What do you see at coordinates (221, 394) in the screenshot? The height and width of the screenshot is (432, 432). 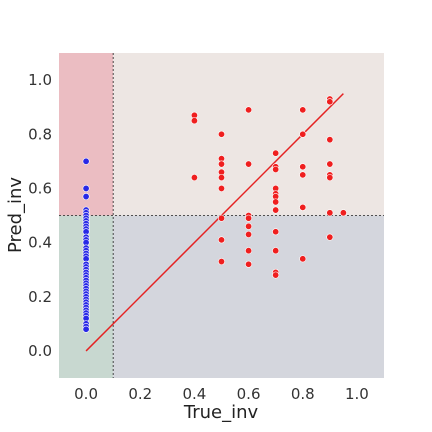 I see `x-tick-labels: 0.0 0.2 0.4 0.6 0.8 1.0` at bounding box center [221, 394].